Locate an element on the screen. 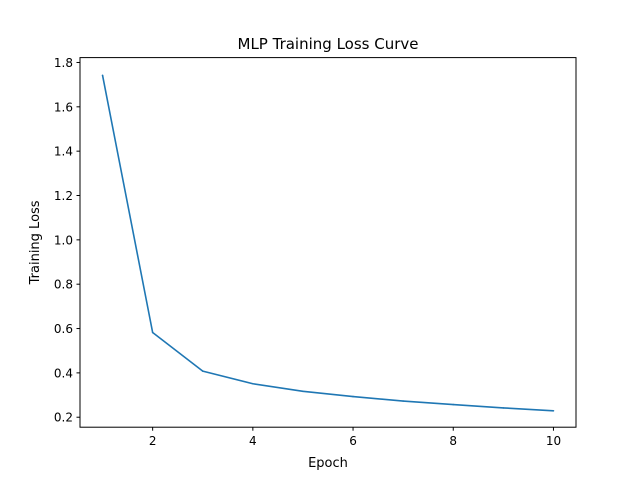 This screenshot has height=480, width=640. y-axis-label: Training Loss is located at coordinates (35, 242).